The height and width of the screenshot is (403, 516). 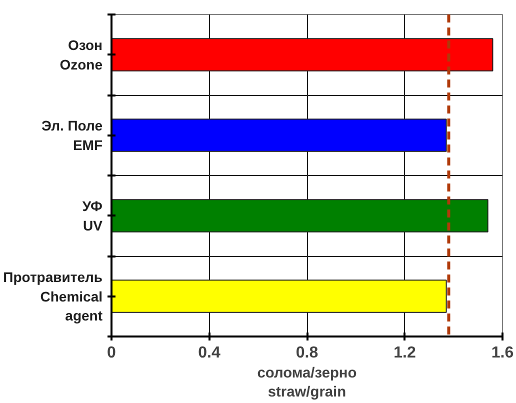 I want to click on x-tick-label: 1.2, so click(x=405, y=353).